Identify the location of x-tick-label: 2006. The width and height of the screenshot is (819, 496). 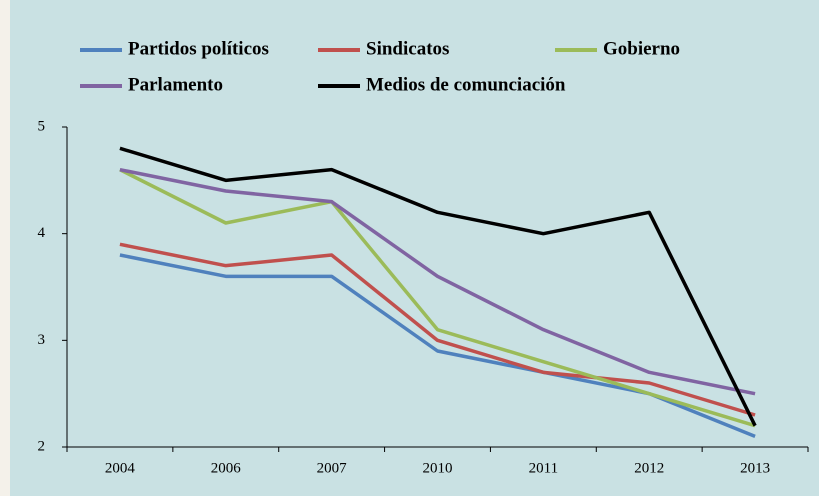
(226, 468).